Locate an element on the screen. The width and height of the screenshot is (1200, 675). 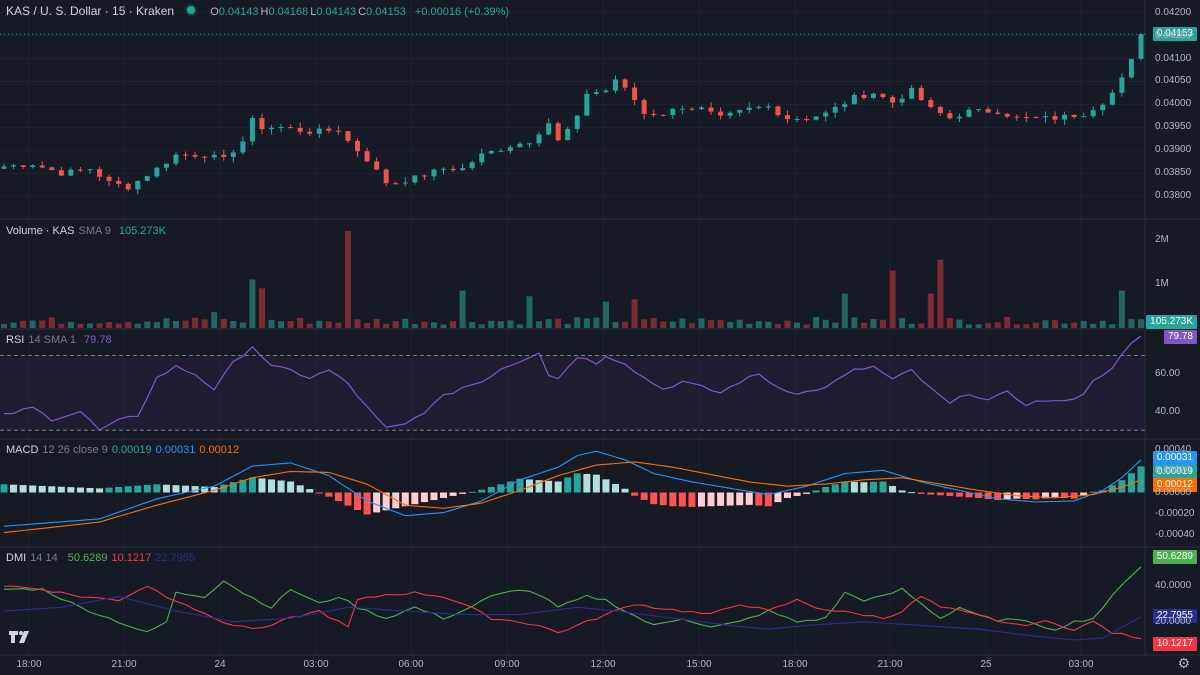
rsi-legend: RSI 14 SMA 1 79.78 is located at coordinates (61, 340).